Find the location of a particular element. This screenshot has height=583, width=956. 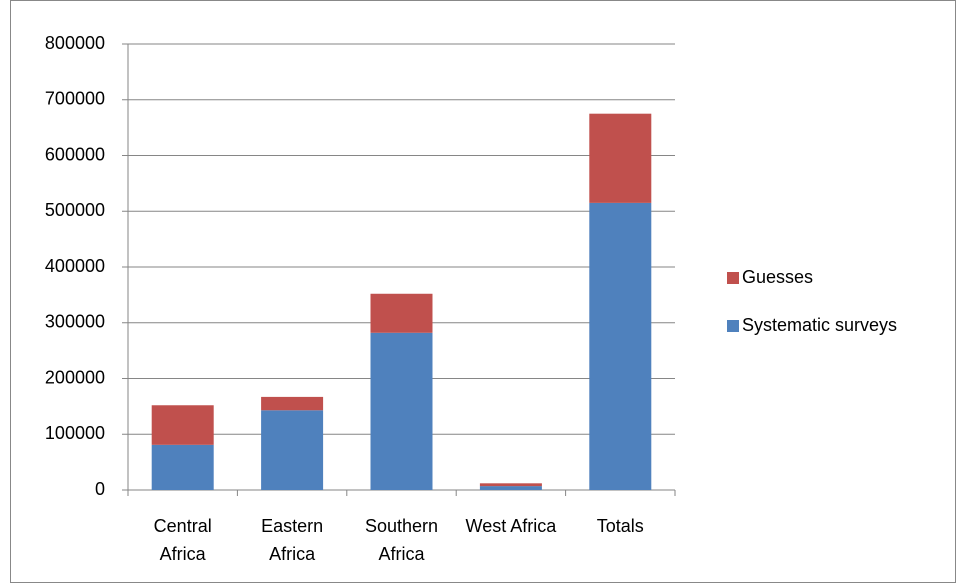

y-tick-label: 100000 is located at coordinates (75, 433).